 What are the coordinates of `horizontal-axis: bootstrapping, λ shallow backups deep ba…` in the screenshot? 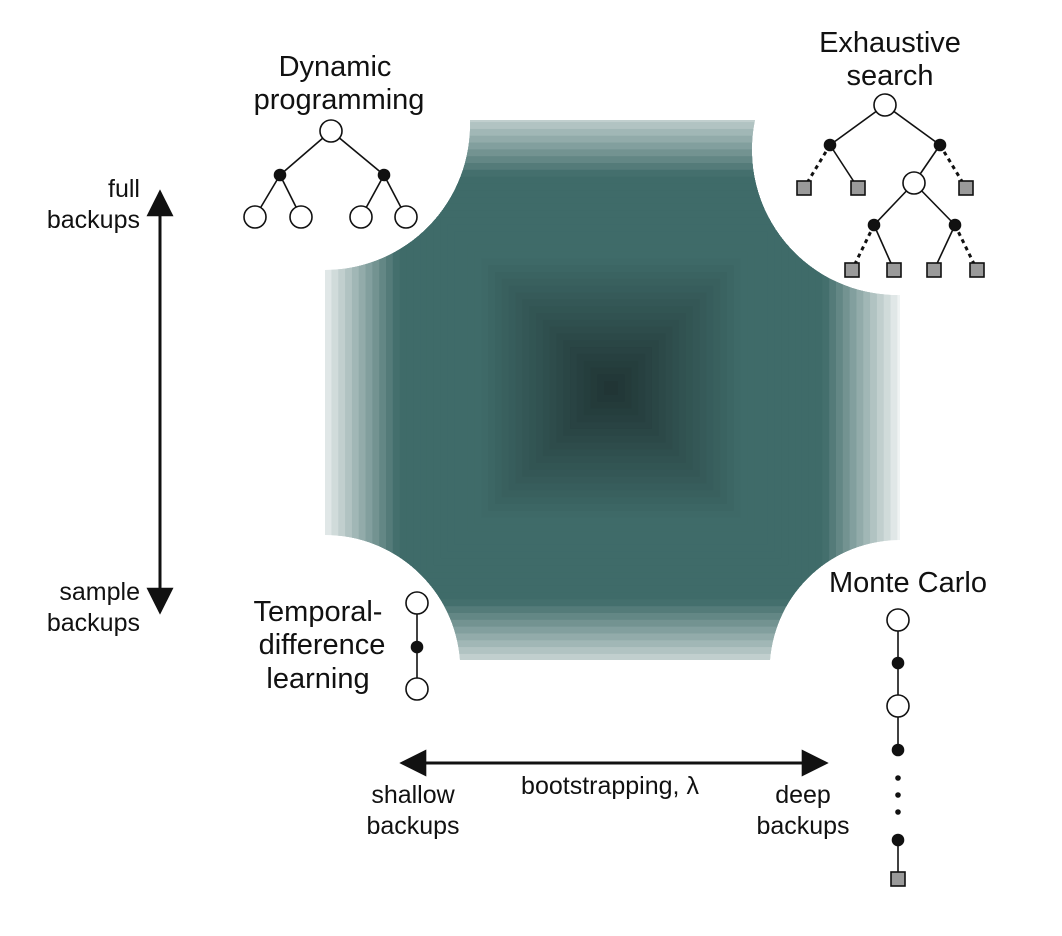 It's located at (608, 794).